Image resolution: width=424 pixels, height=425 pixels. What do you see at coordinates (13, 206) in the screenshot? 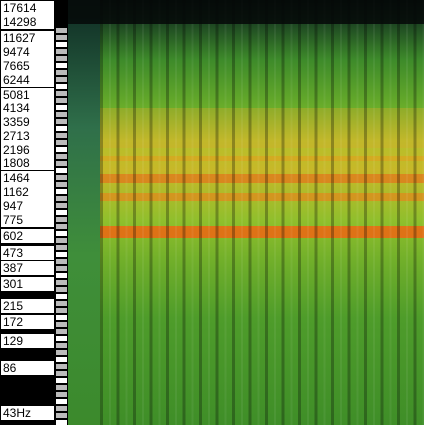
I see `frequency-label: 947` at bounding box center [13, 206].